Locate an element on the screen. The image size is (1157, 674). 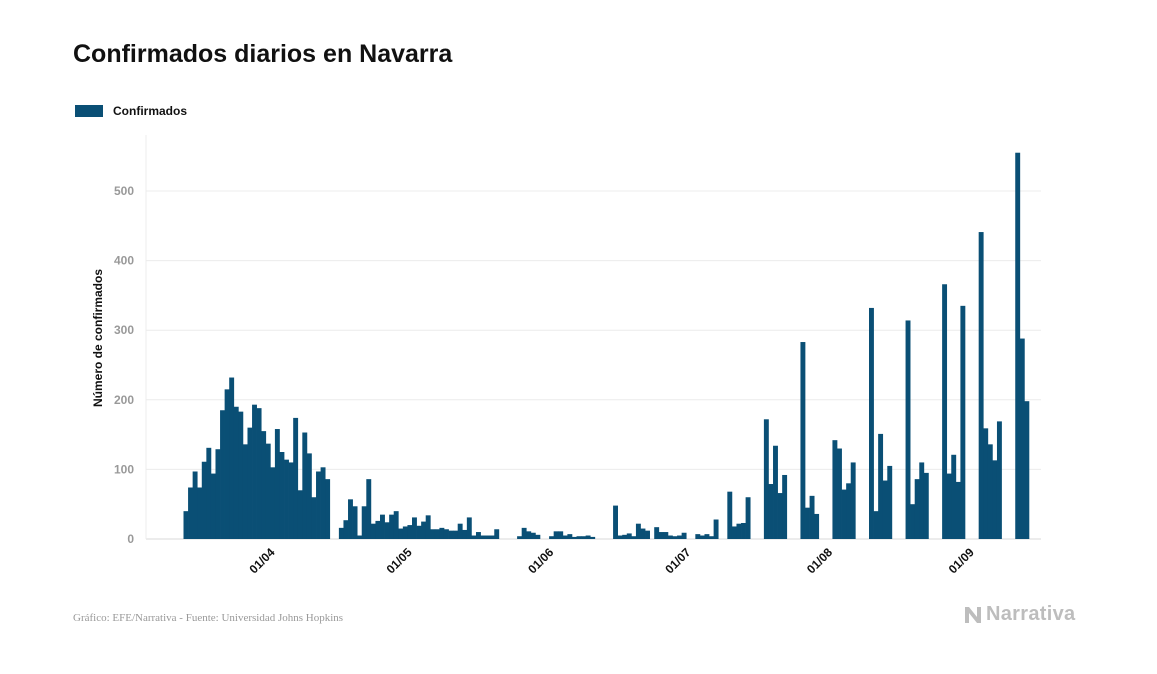
chart-legend: Confirmados is located at coordinates (131, 111).